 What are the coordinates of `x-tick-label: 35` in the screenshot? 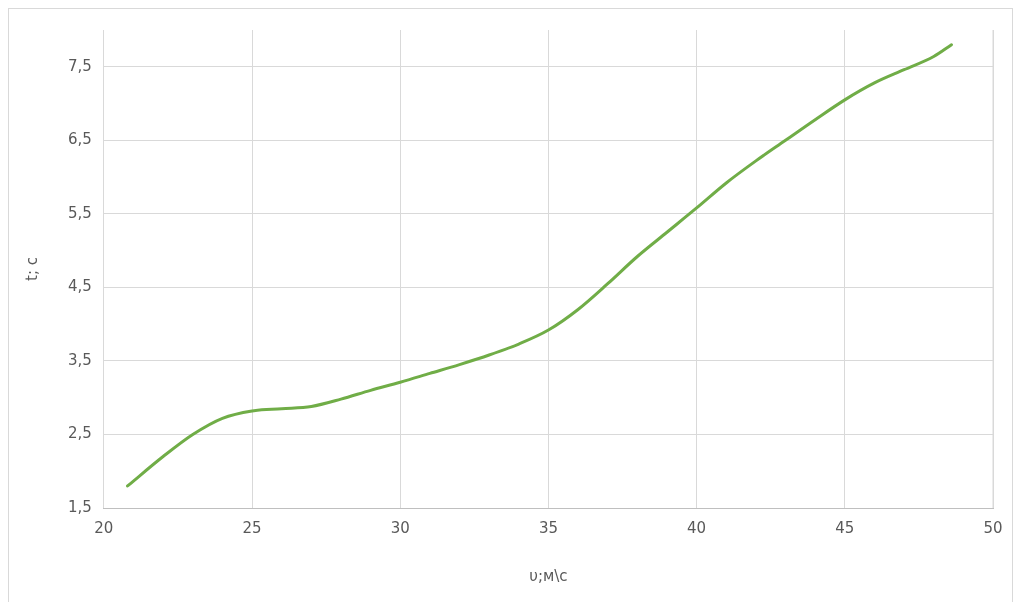 It's located at (548, 527).